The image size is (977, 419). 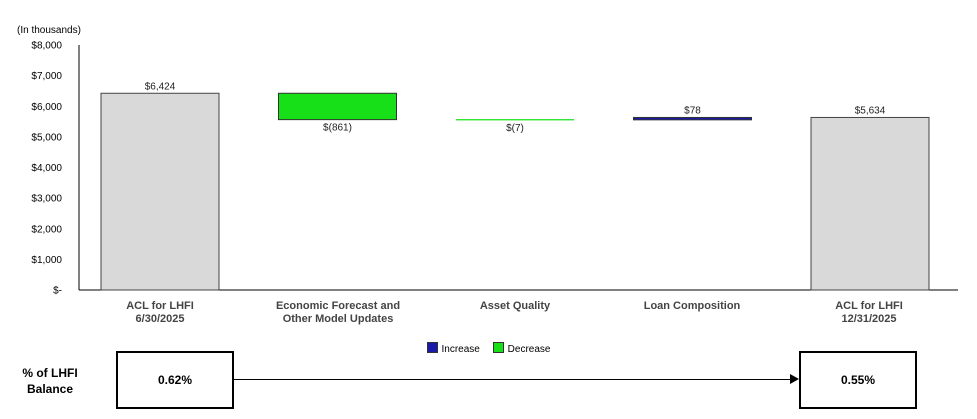 I want to click on pct-end-box: 0.55%, so click(x=858, y=380).